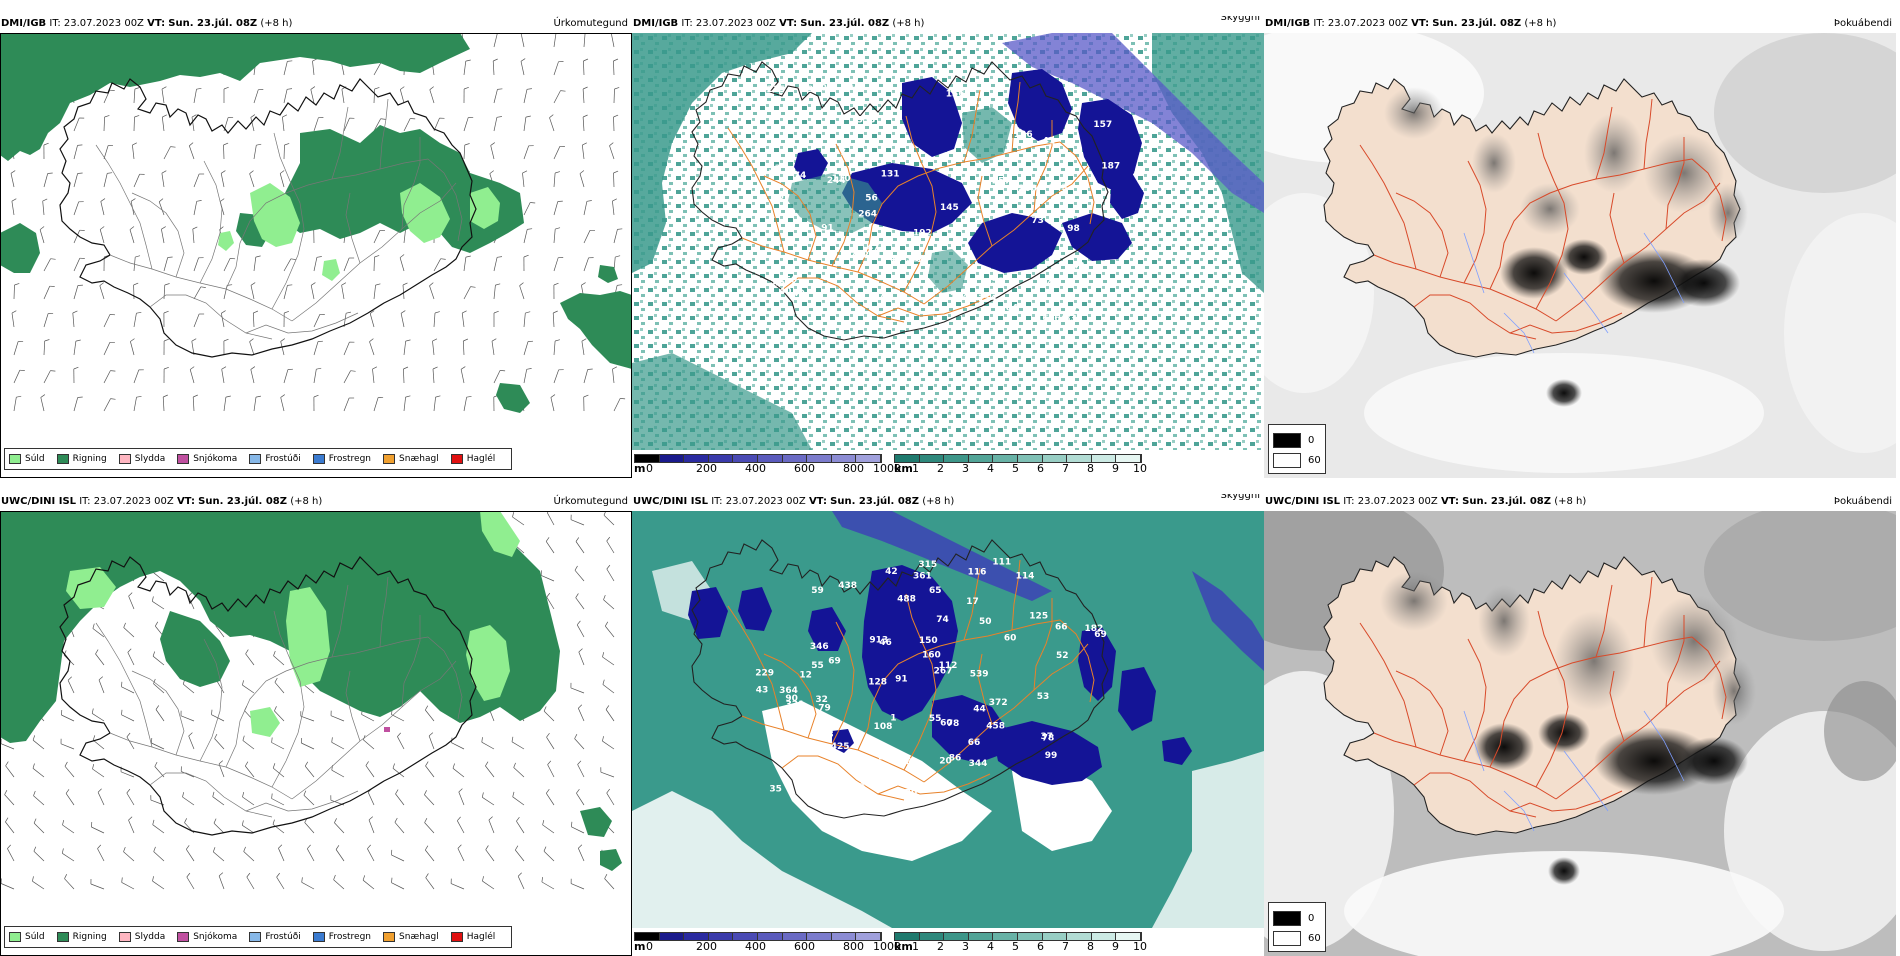 The width and height of the screenshot is (1900, 956). Describe the element at coordinates (948, 666) in the screenshot. I see `visibility-value-label: 112` at that location.